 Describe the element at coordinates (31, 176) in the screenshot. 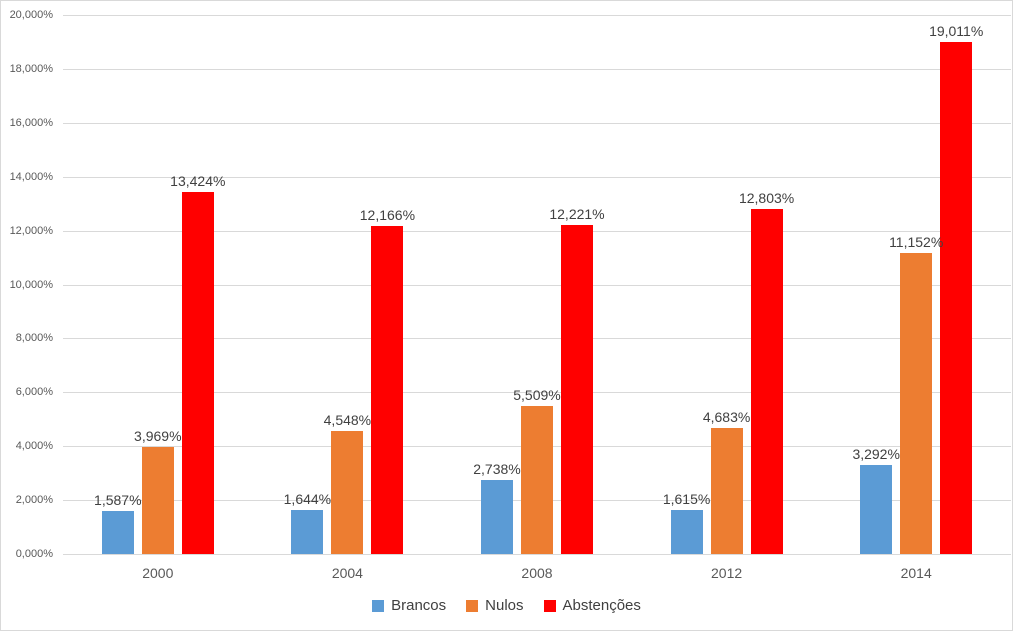

I see `y-axis-tick-label: 14,000%` at that location.